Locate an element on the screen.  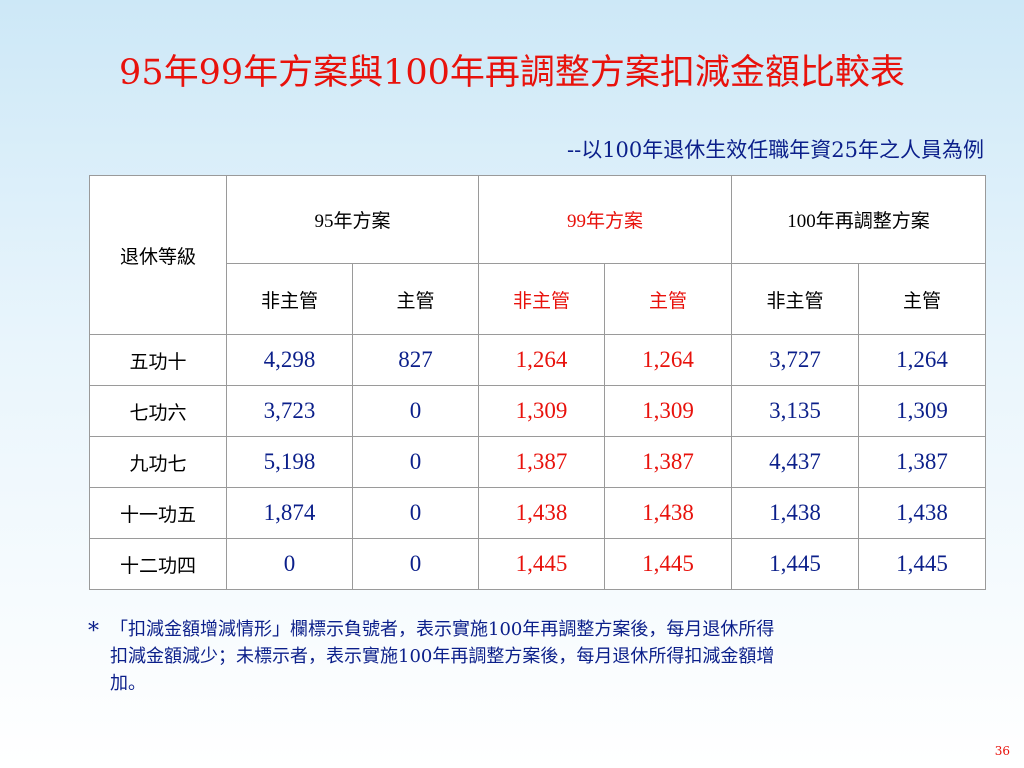
subheader-95-manager: 主管 is located at coordinates (415, 299).